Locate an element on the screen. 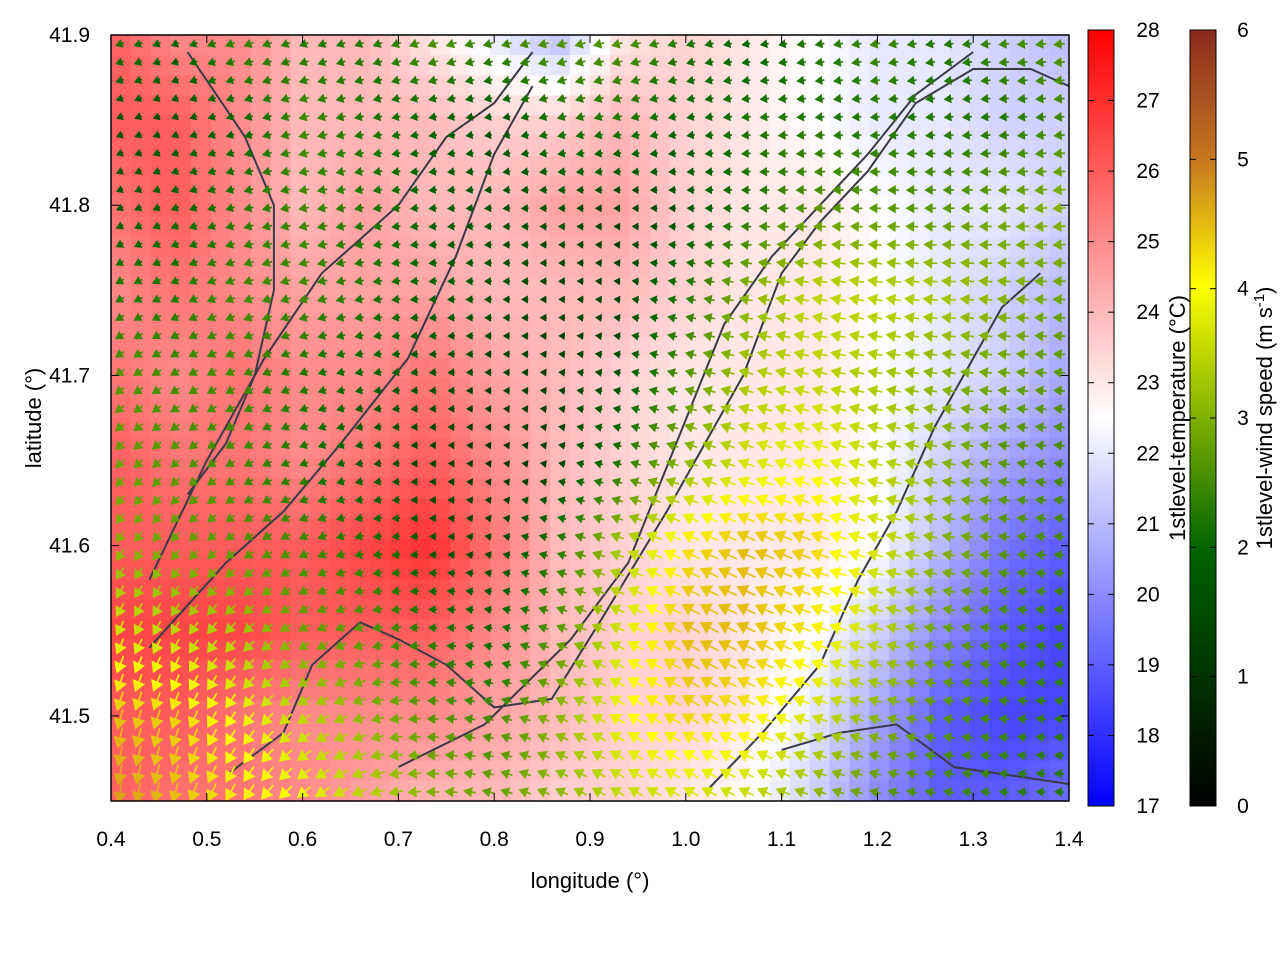  temperature-colorbar-tick-label: 18 is located at coordinates (1147, 735).